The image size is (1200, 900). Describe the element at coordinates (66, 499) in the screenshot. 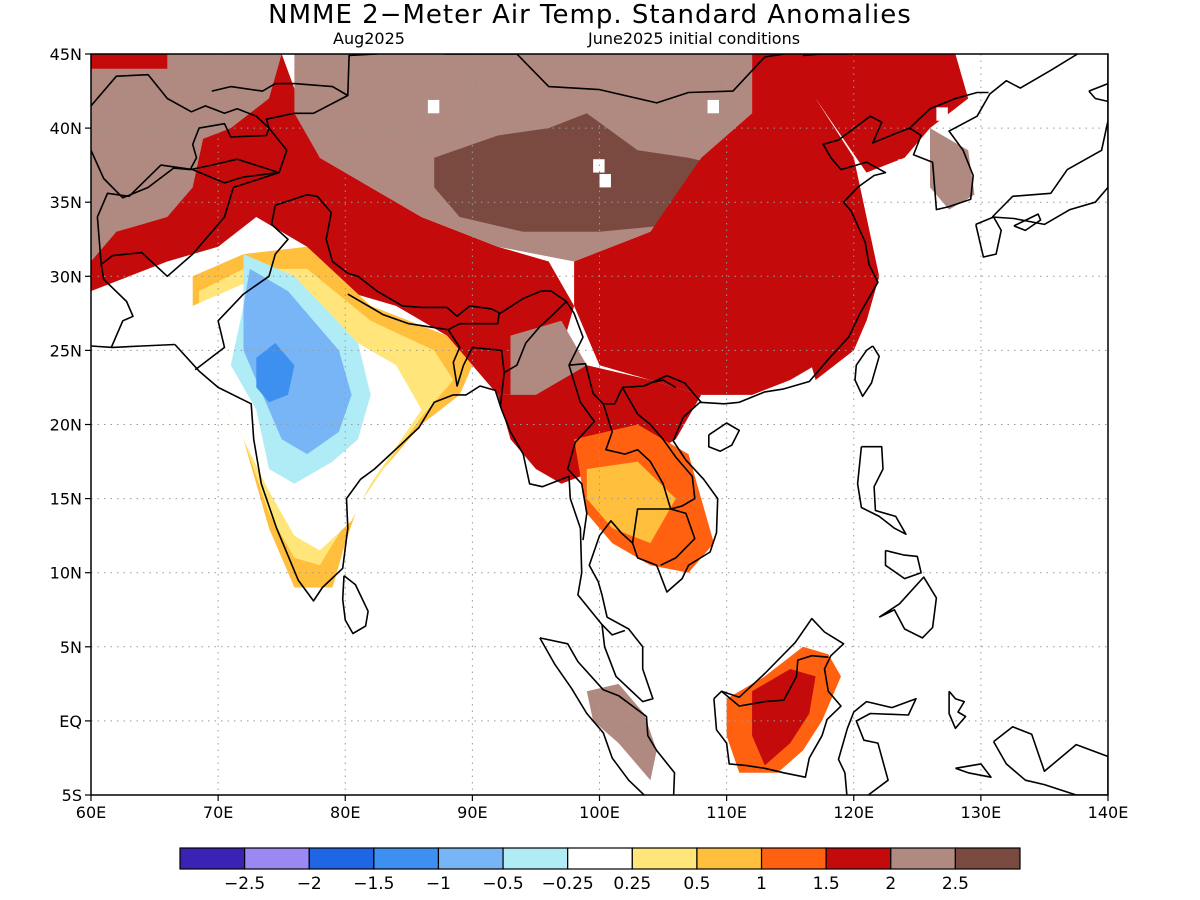

I see `y-tick-label: 15N` at that location.